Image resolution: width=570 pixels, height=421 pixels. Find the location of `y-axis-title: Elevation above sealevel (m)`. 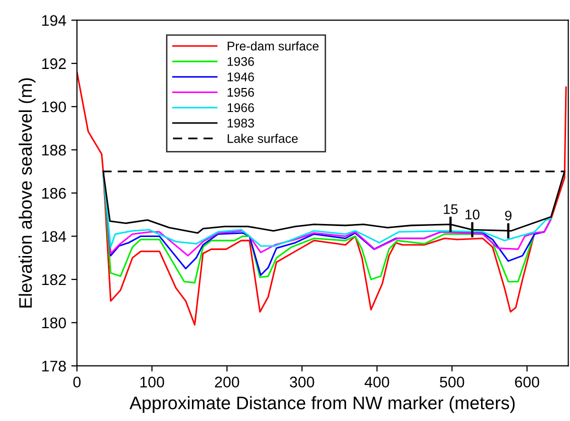

y-axis-title: Elevation above sealevel (m) is located at coordinates (27, 193).